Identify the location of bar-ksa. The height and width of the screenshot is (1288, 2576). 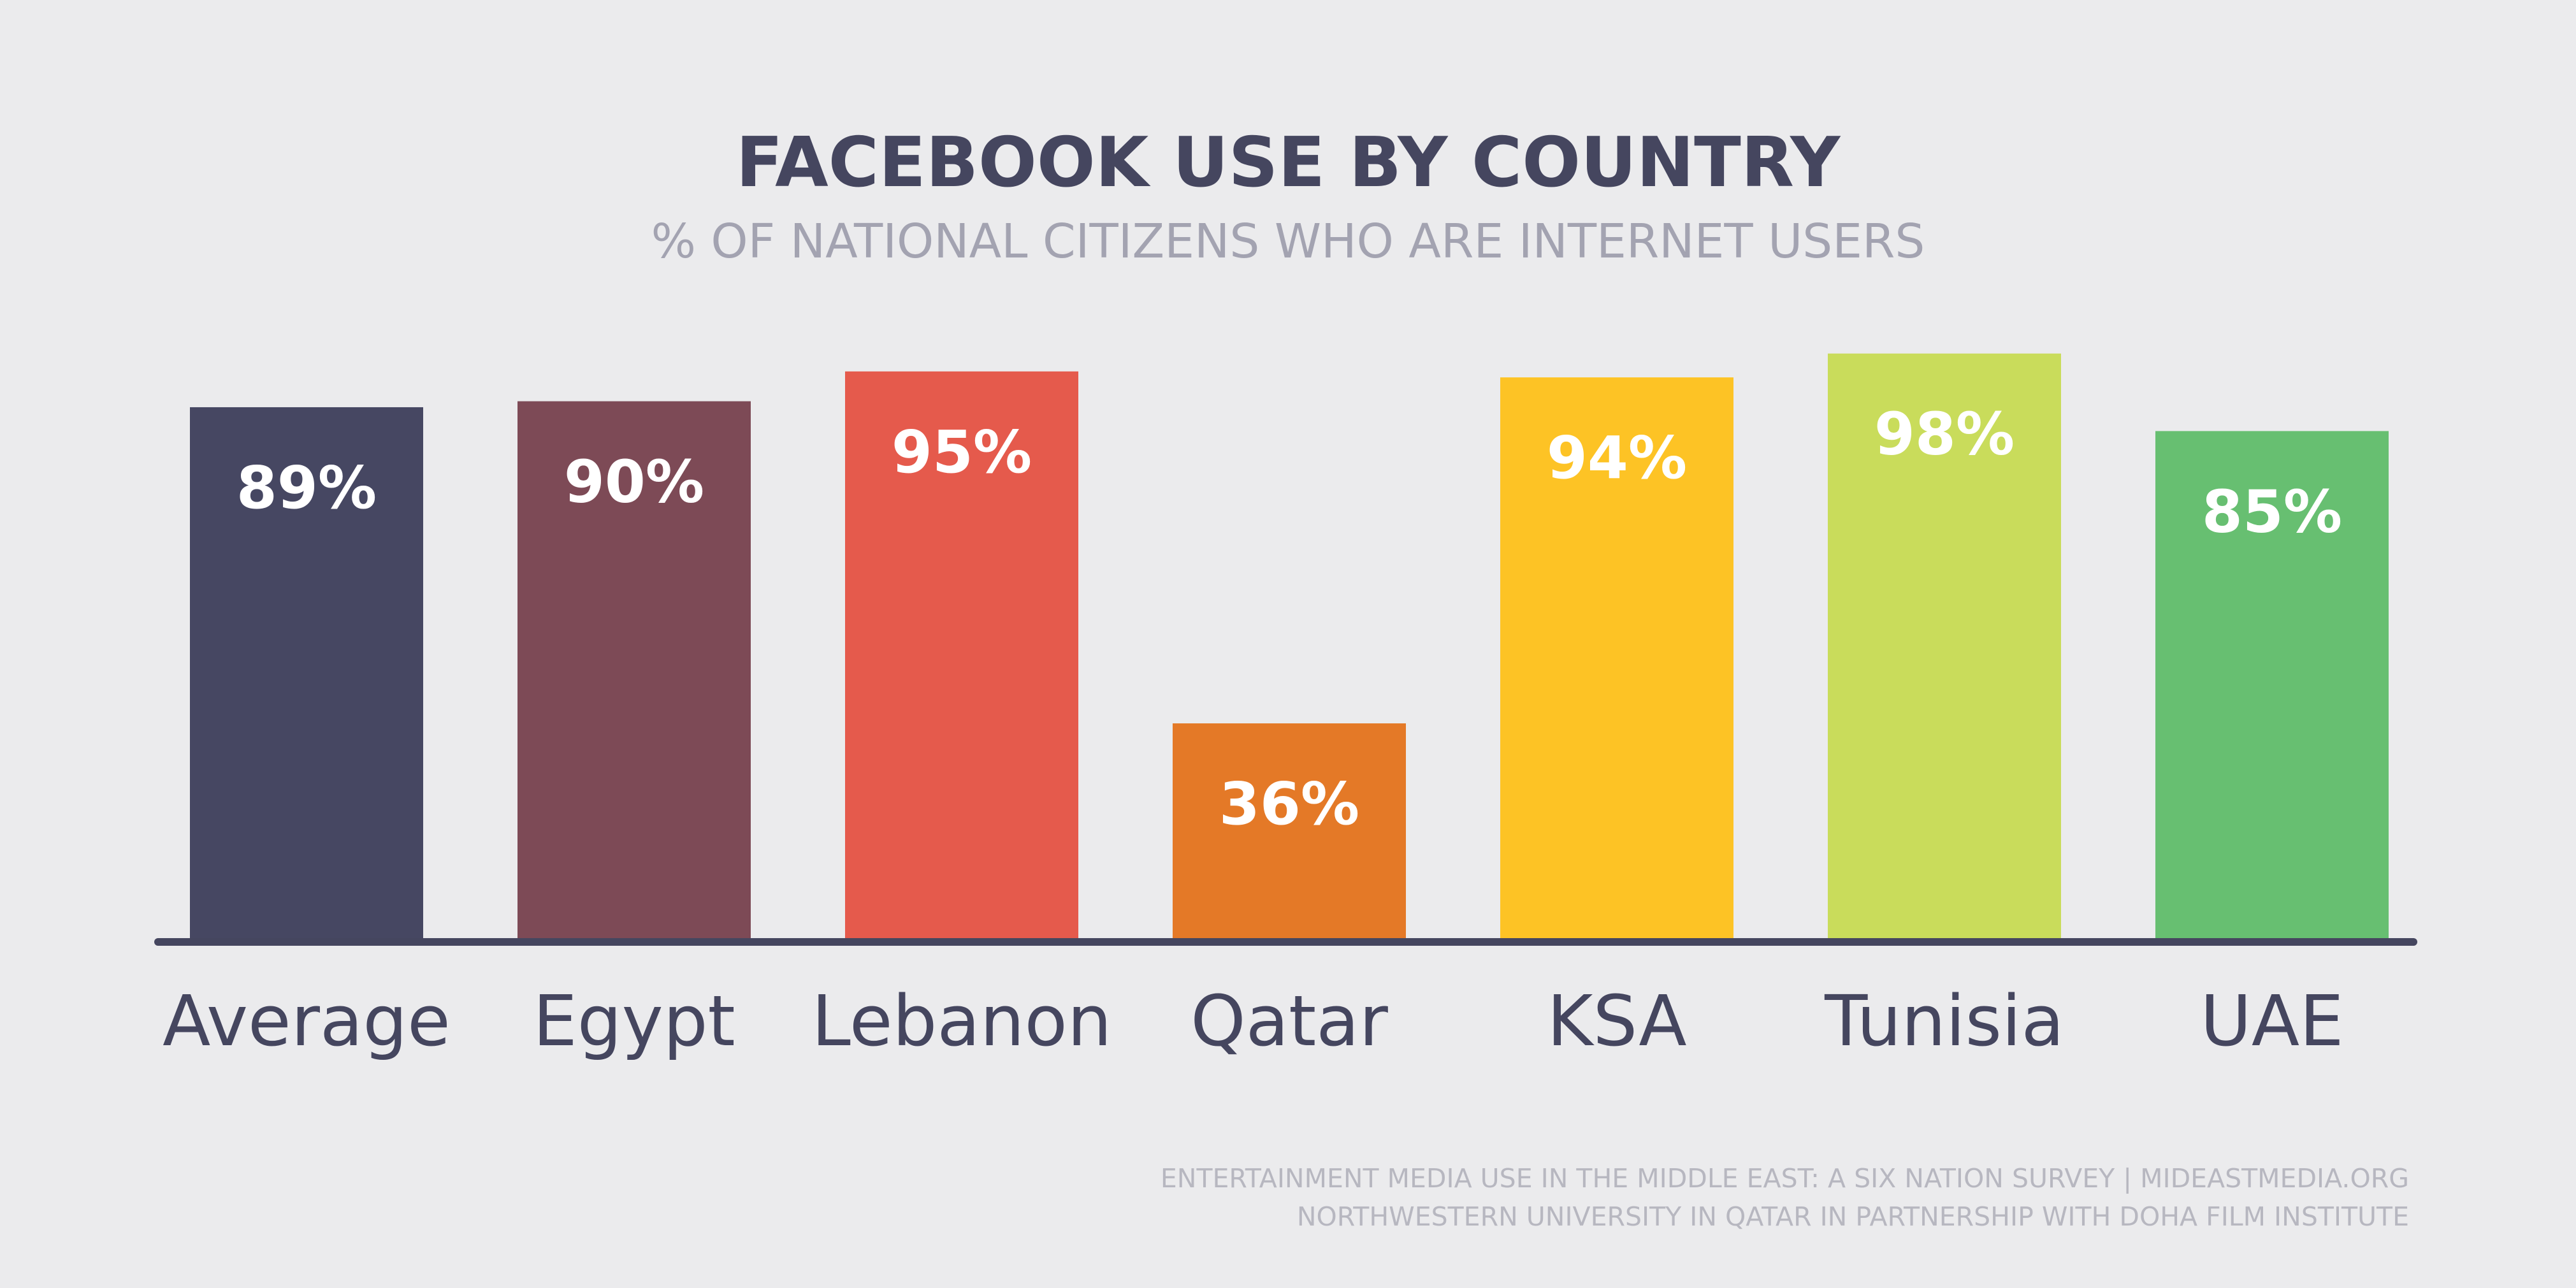
(1616, 657).